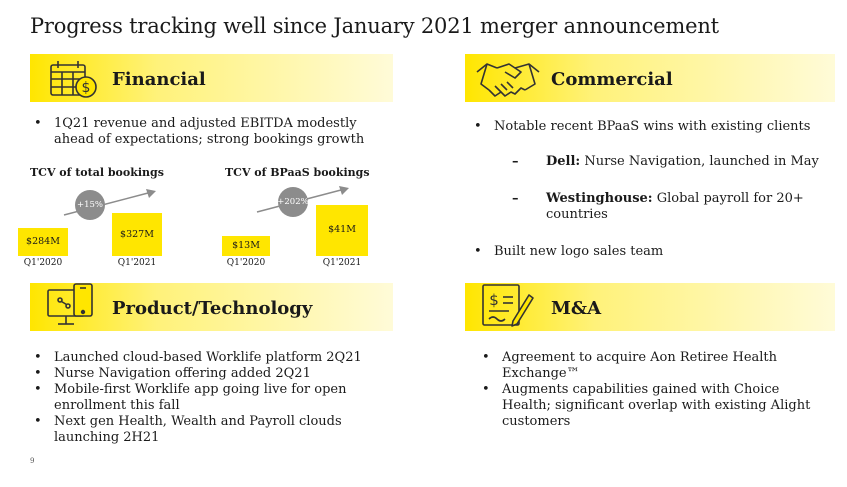  What do you see at coordinates (200, 374) in the screenshot?
I see `list-item: Nurse Navigation offering added 2Q21` at bounding box center [200, 374].